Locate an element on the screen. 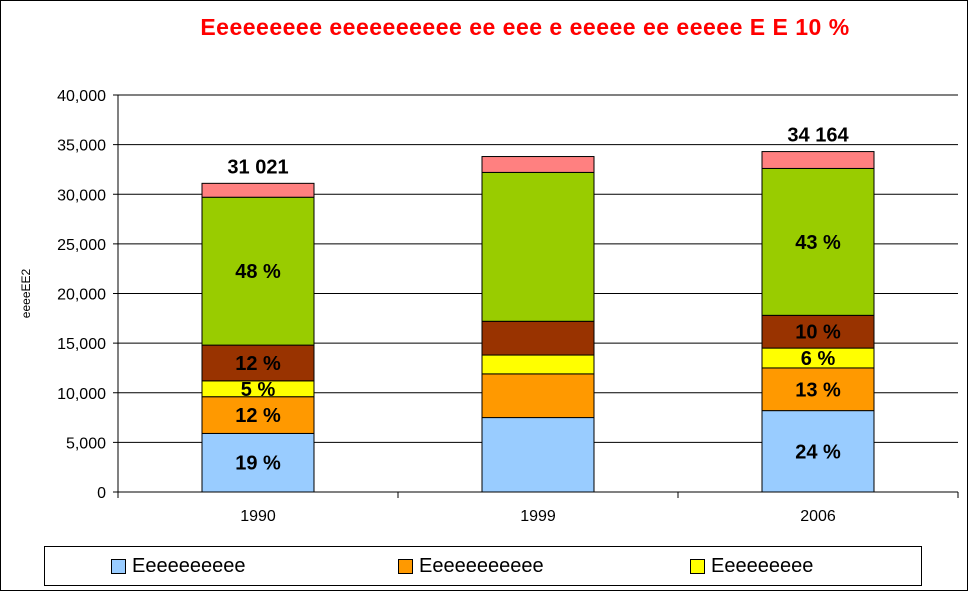 This screenshot has width=968, height=591. legend-item: Eeeeeeeeee is located at coordinates (178, 565).